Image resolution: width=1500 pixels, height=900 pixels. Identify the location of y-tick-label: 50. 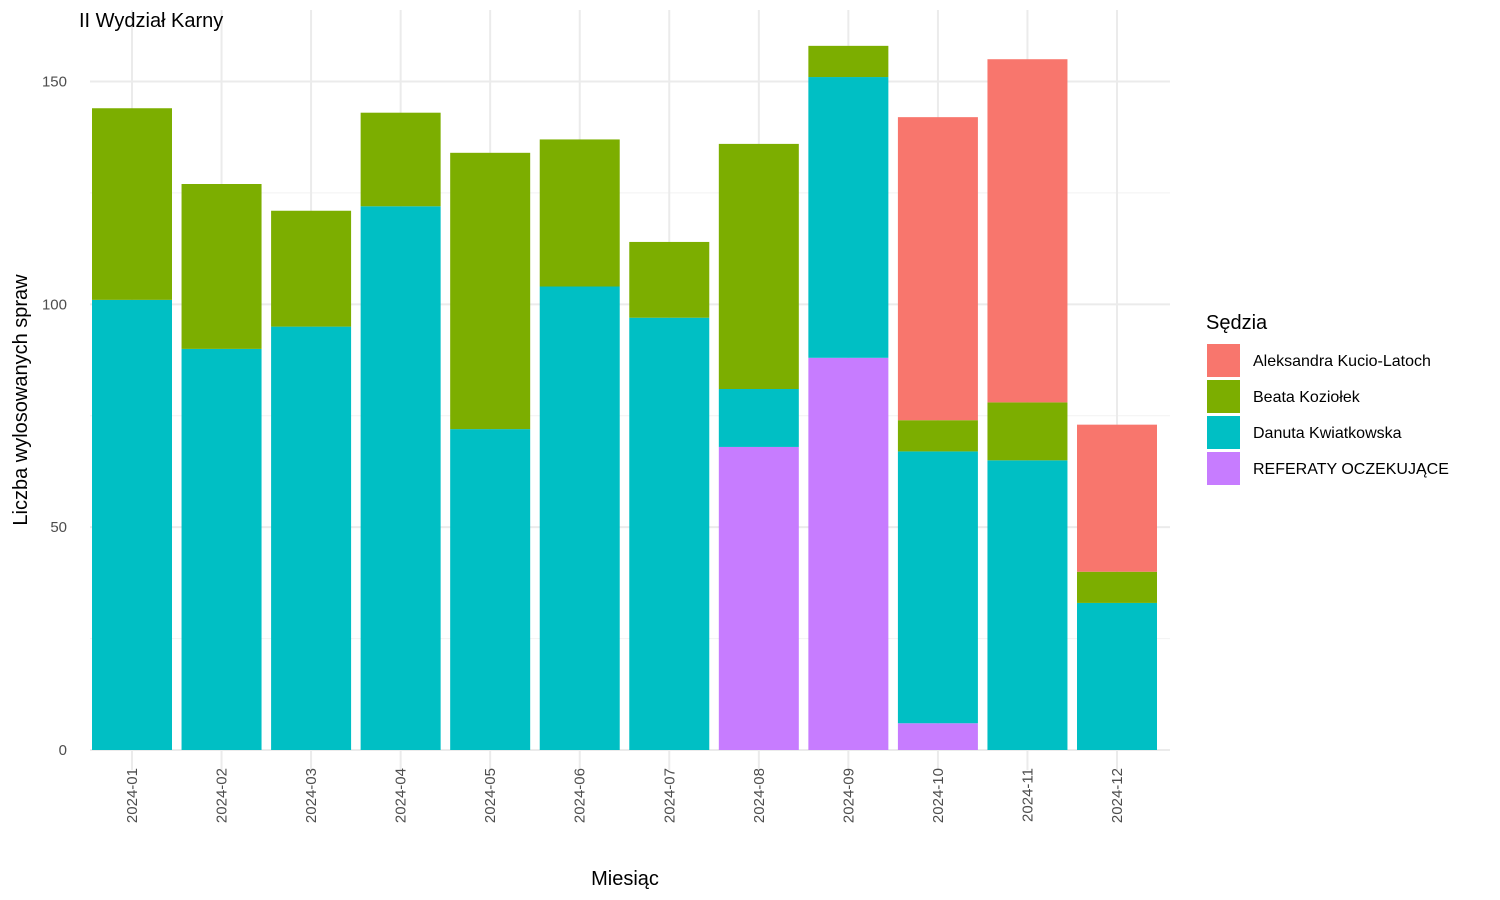
(58, 527).